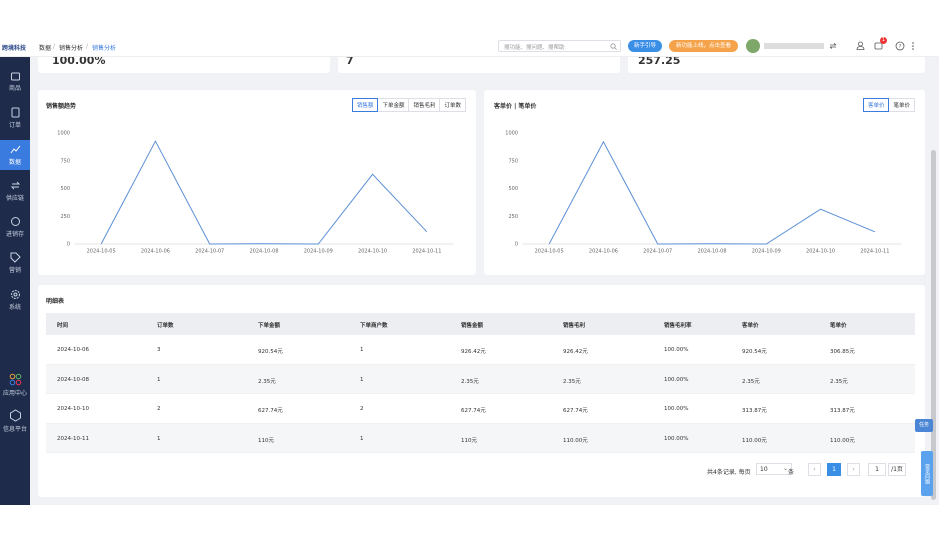 This screenshot has width=939, height=540. What do you see at coordinates (365, 105) in the screenshot?
I see `chart-tab: 销售额` at bounding box center [365, 105].